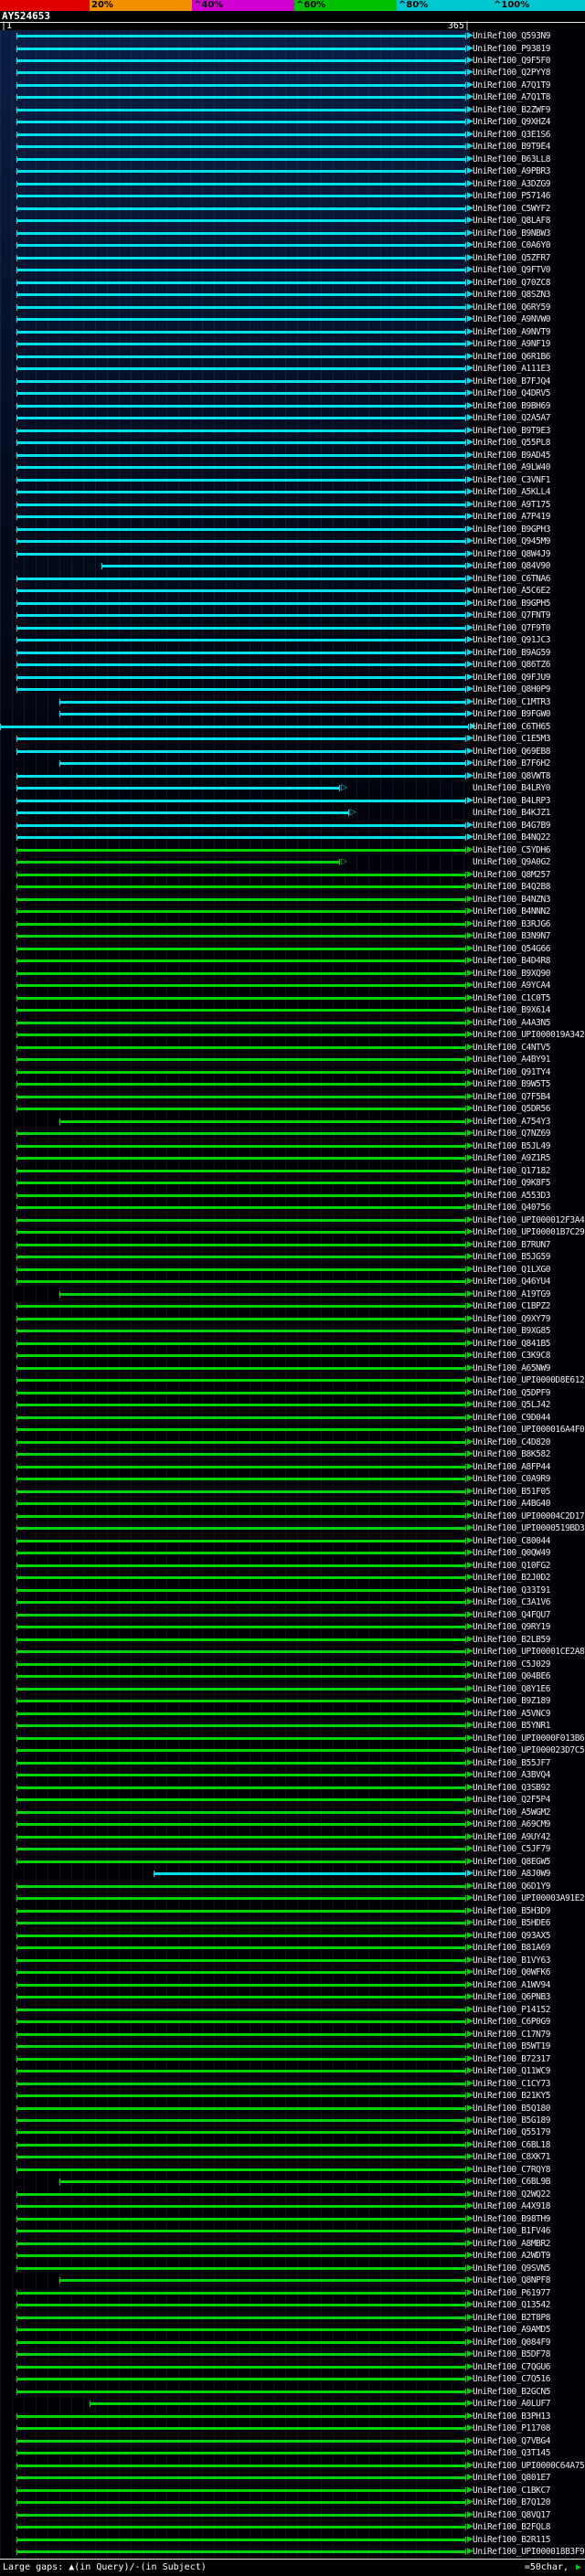 This screenshot has height=2576, width=585. What do you see at coordinates (512, 800) in the screenshot?
I see `hit-label: UniRef100_B4LRP3` at bounding box center [512, 800].